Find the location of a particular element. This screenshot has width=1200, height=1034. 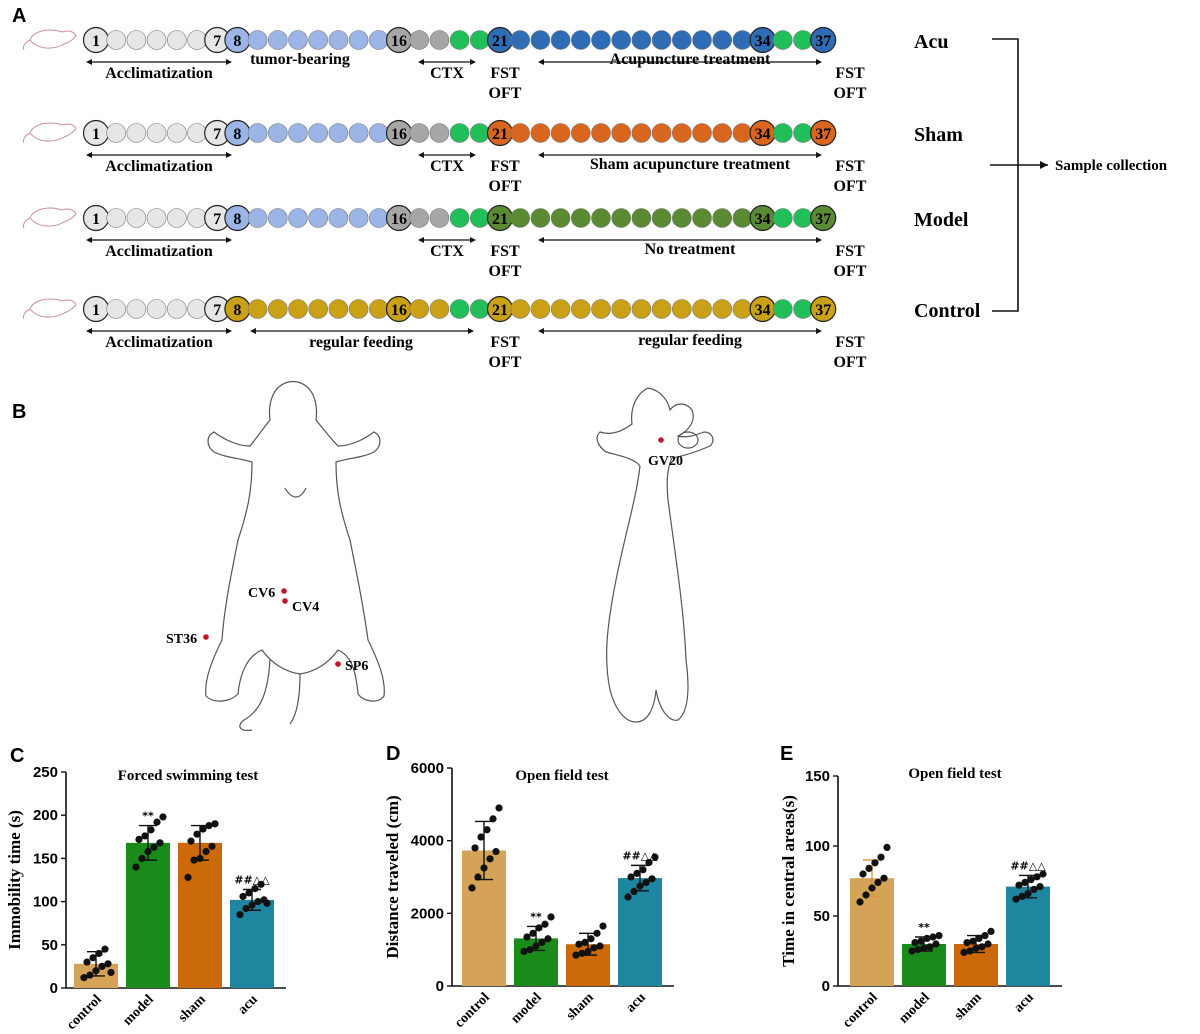

day-number: 7 is located at coordinates (217, 310).